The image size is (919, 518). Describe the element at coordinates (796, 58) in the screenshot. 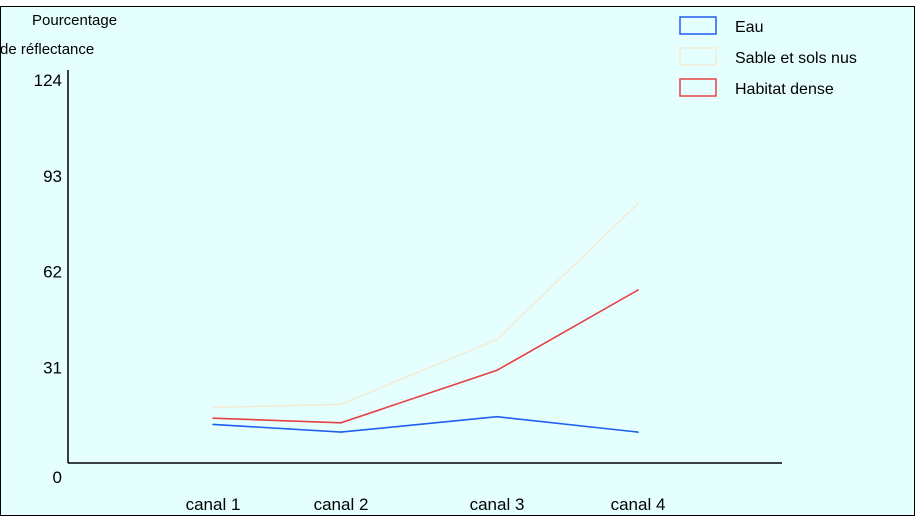

I see `legend-label: Sable et sols nus` at that location.